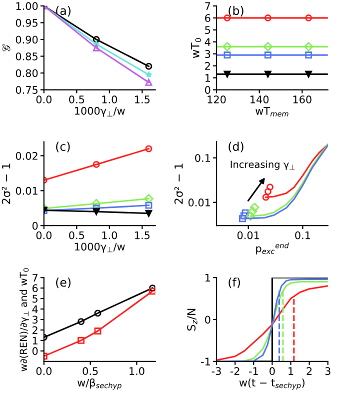 The width and height of the screenshot is (338, 395). I want to click on y-axis-title: w∂(REN)/∂γ$_{⊥}$ and wT$_{0}$, so click(24, 320).